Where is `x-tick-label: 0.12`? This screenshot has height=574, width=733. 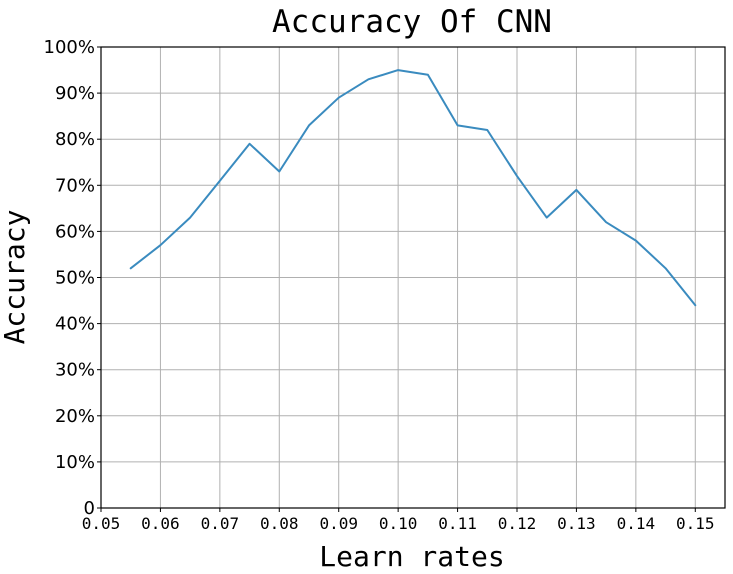
x-tick-label: 0.12 is located at coordinates (517, 523).